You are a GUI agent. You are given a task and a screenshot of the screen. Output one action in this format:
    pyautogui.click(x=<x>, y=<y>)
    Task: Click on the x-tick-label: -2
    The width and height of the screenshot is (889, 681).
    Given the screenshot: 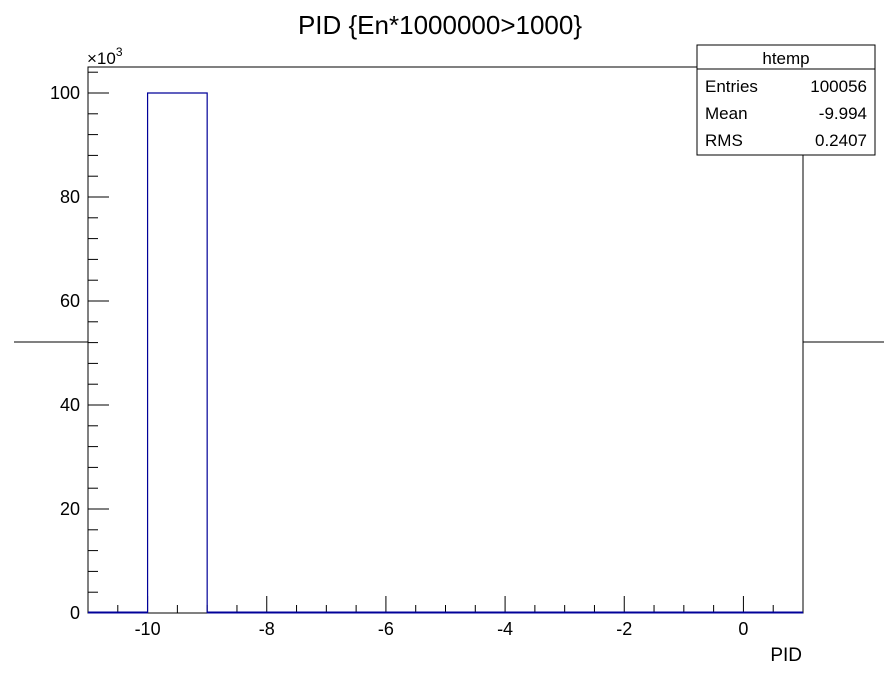 What is the action you would take?
    pyautogui.click(x=624, y=629)
    